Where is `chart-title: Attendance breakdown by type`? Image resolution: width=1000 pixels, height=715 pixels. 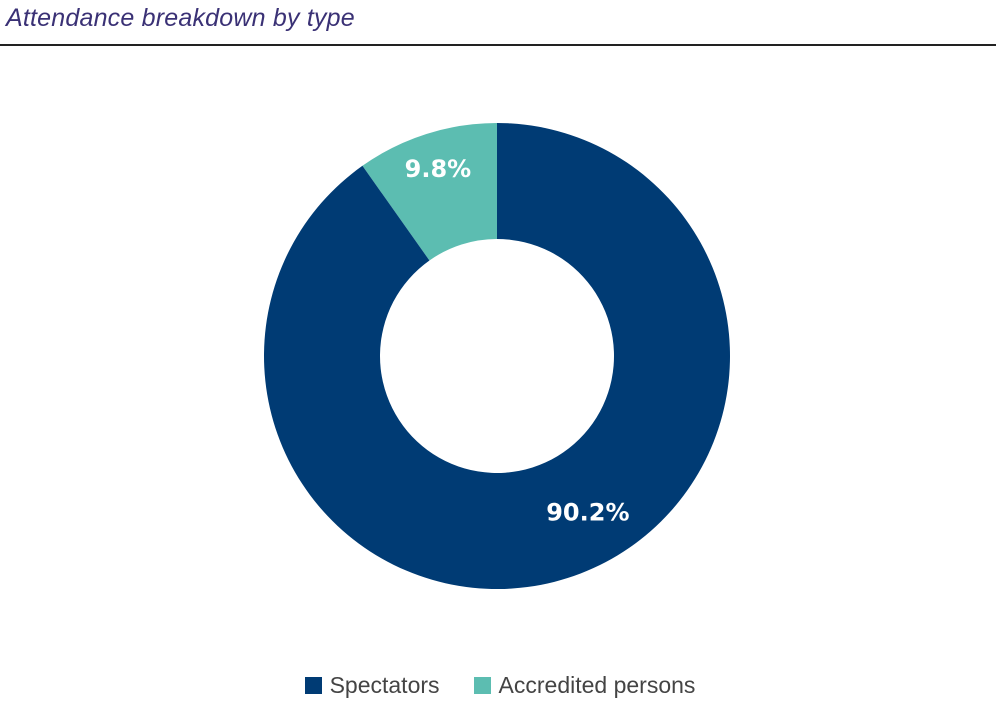 chart-title: Attendance breakdown by type is located at coordinates (180, 18).